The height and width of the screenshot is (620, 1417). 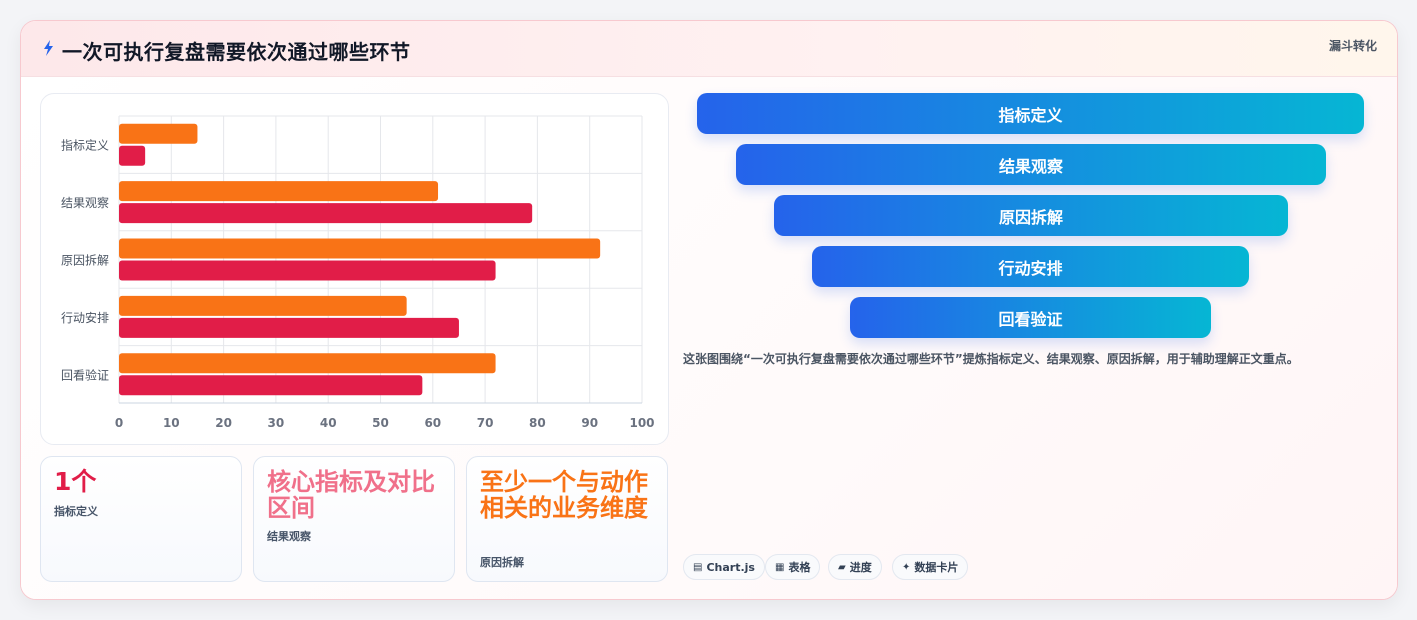 I want to click on progress-icon: ▰, so click(x=842, y=567).